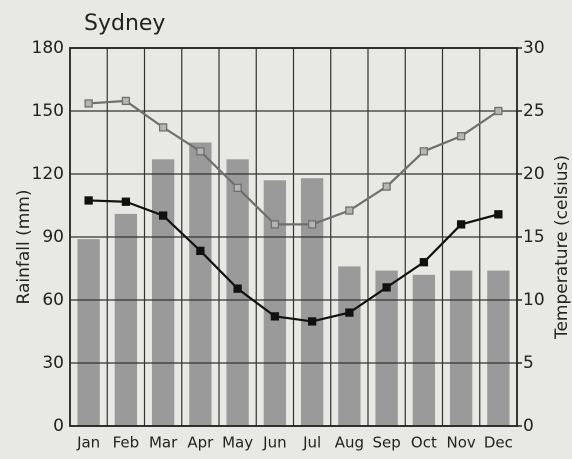 This screenshot has width=572, height=459. I want to click on x-tick-label: Jun, so click(274, 443).